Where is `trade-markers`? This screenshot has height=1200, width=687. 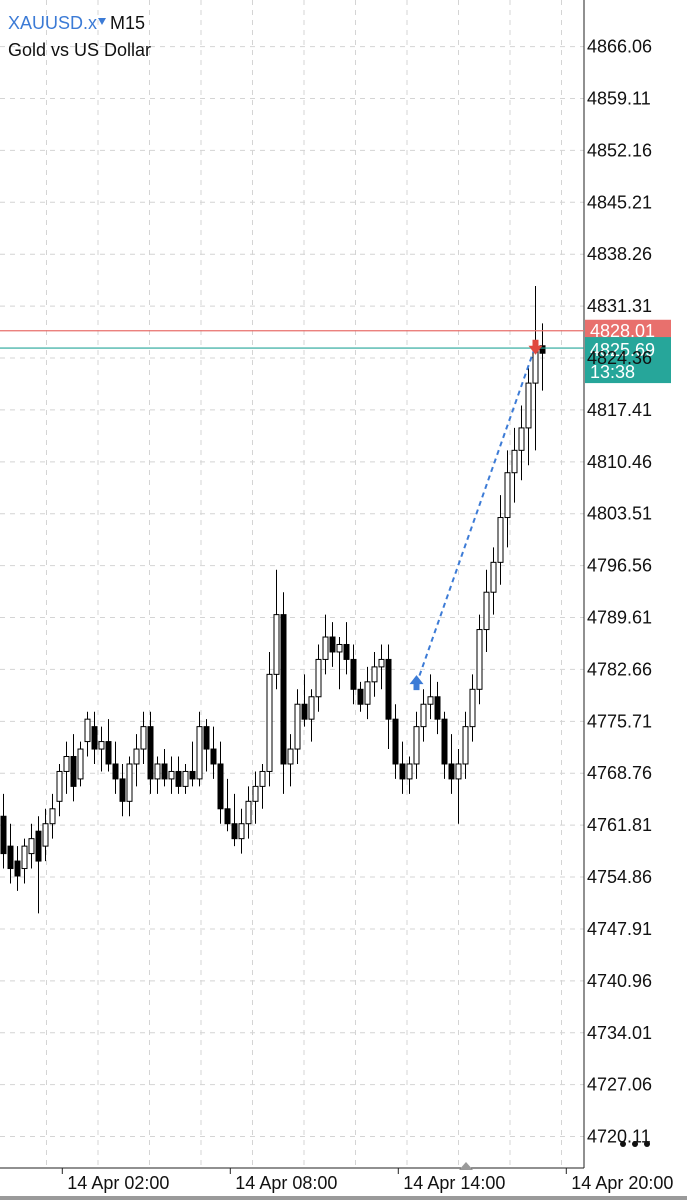
trade-markers is located at coordinates (476, 515).